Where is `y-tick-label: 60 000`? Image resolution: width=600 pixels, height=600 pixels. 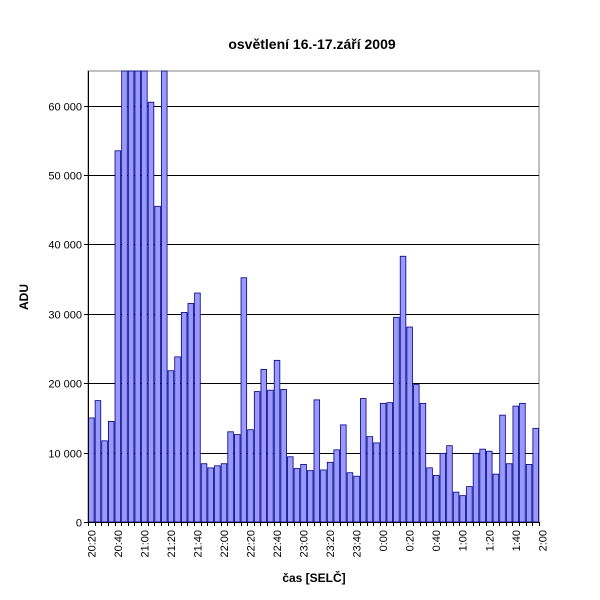
y-tick-label: 60 000 is located at coordinates (65, 108).